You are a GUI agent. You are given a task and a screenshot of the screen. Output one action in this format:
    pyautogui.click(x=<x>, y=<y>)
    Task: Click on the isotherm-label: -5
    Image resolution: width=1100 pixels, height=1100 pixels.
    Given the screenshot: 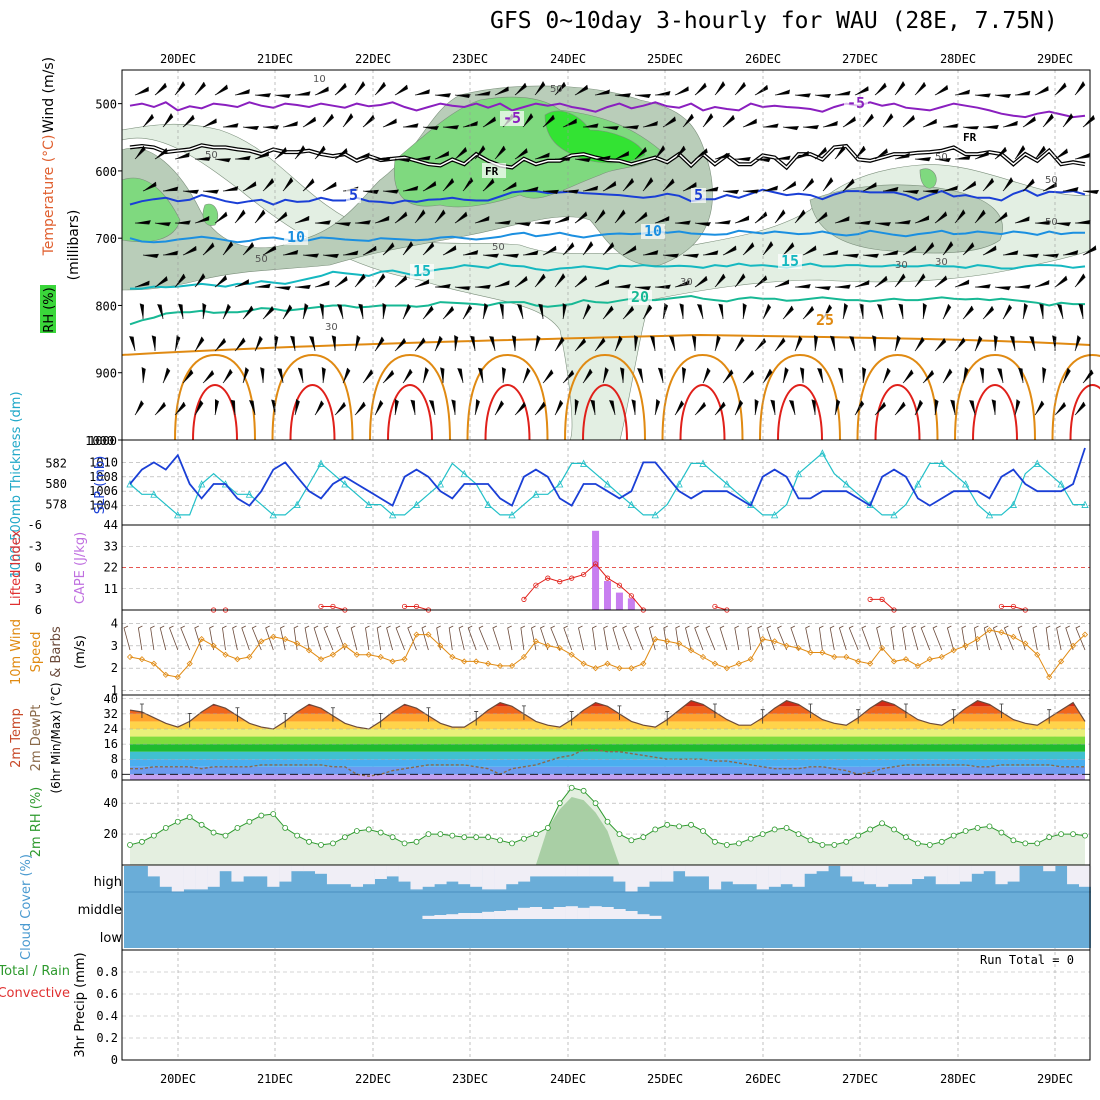 What is the action you would take?
    pyautogui.click(x=512, y=118)
    